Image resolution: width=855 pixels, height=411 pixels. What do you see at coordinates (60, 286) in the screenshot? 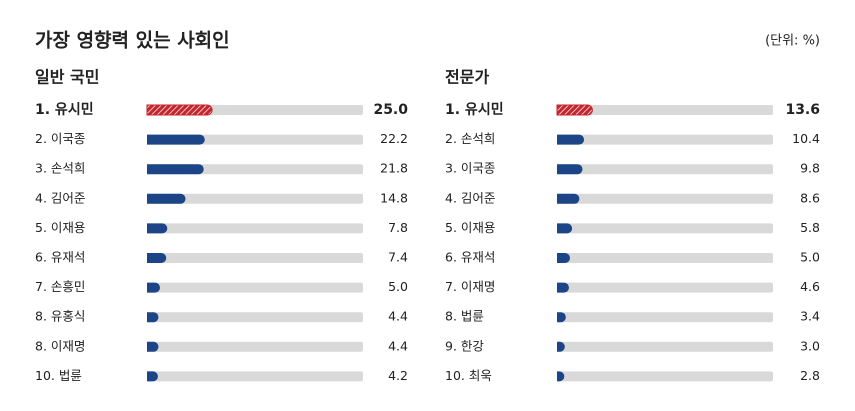
I see `category-label: 7. 손흥민` at bounding box center [60, 286].